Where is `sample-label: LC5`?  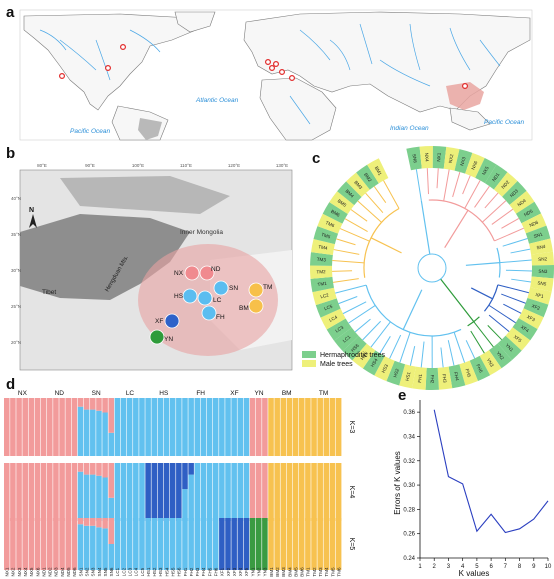 sample-label: LC5 is located at coordinates (142, 571).